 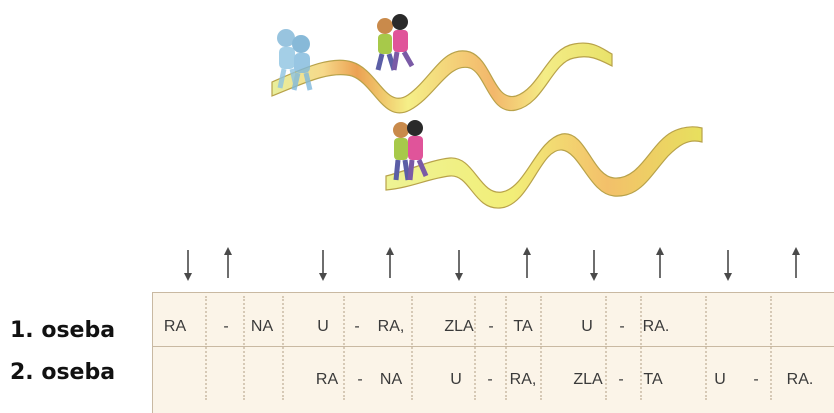 I want to click on r2-cell-5: -, so click(x=490, y=379).